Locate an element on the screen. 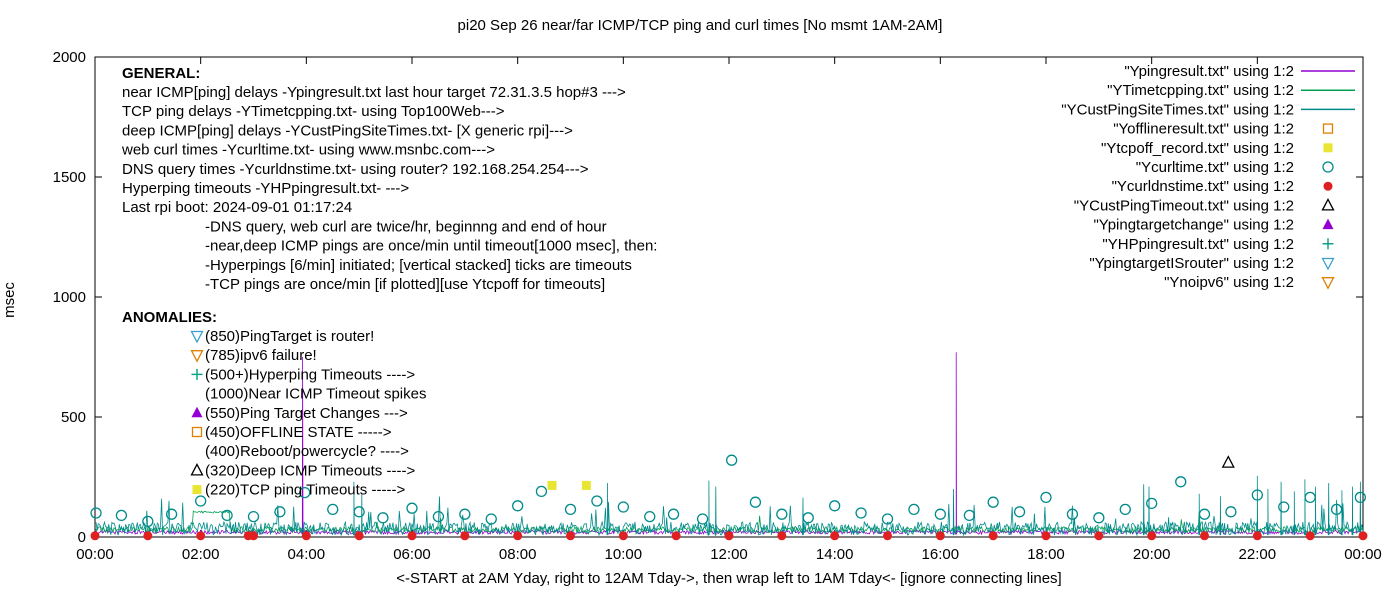 Image resolution: width=1400 pixels, height=600 pixels. legend-label: "Ycurltime.txt" using 1:2 is located at coordinates (1215, 167).